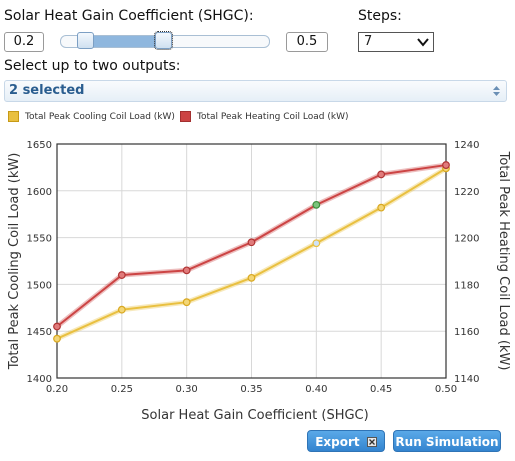 The height and width of the screenshot is (461, 515). I want to click on export-button: Export, so click(346, 441).